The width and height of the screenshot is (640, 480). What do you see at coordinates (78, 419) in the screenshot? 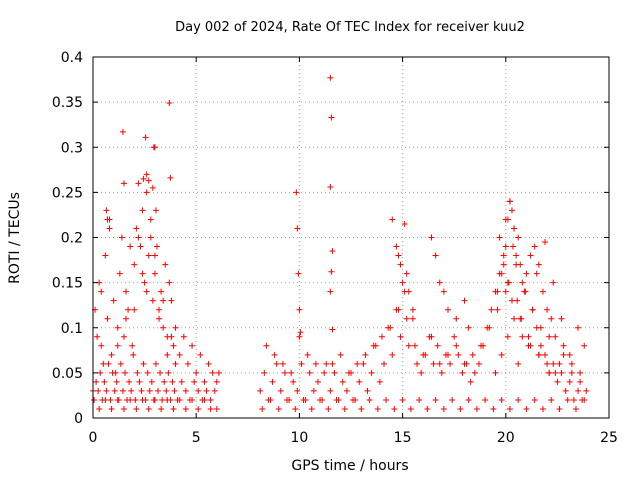
I see `y-tick-label: 0` at bounding box center [78, 419].